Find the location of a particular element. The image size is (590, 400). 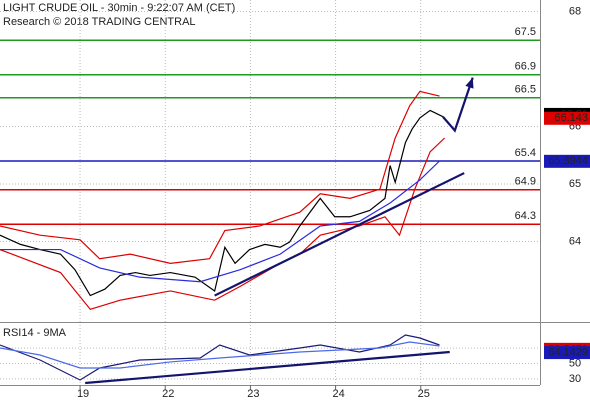

level-label: 66.9 is located at coordinates (525, 67).